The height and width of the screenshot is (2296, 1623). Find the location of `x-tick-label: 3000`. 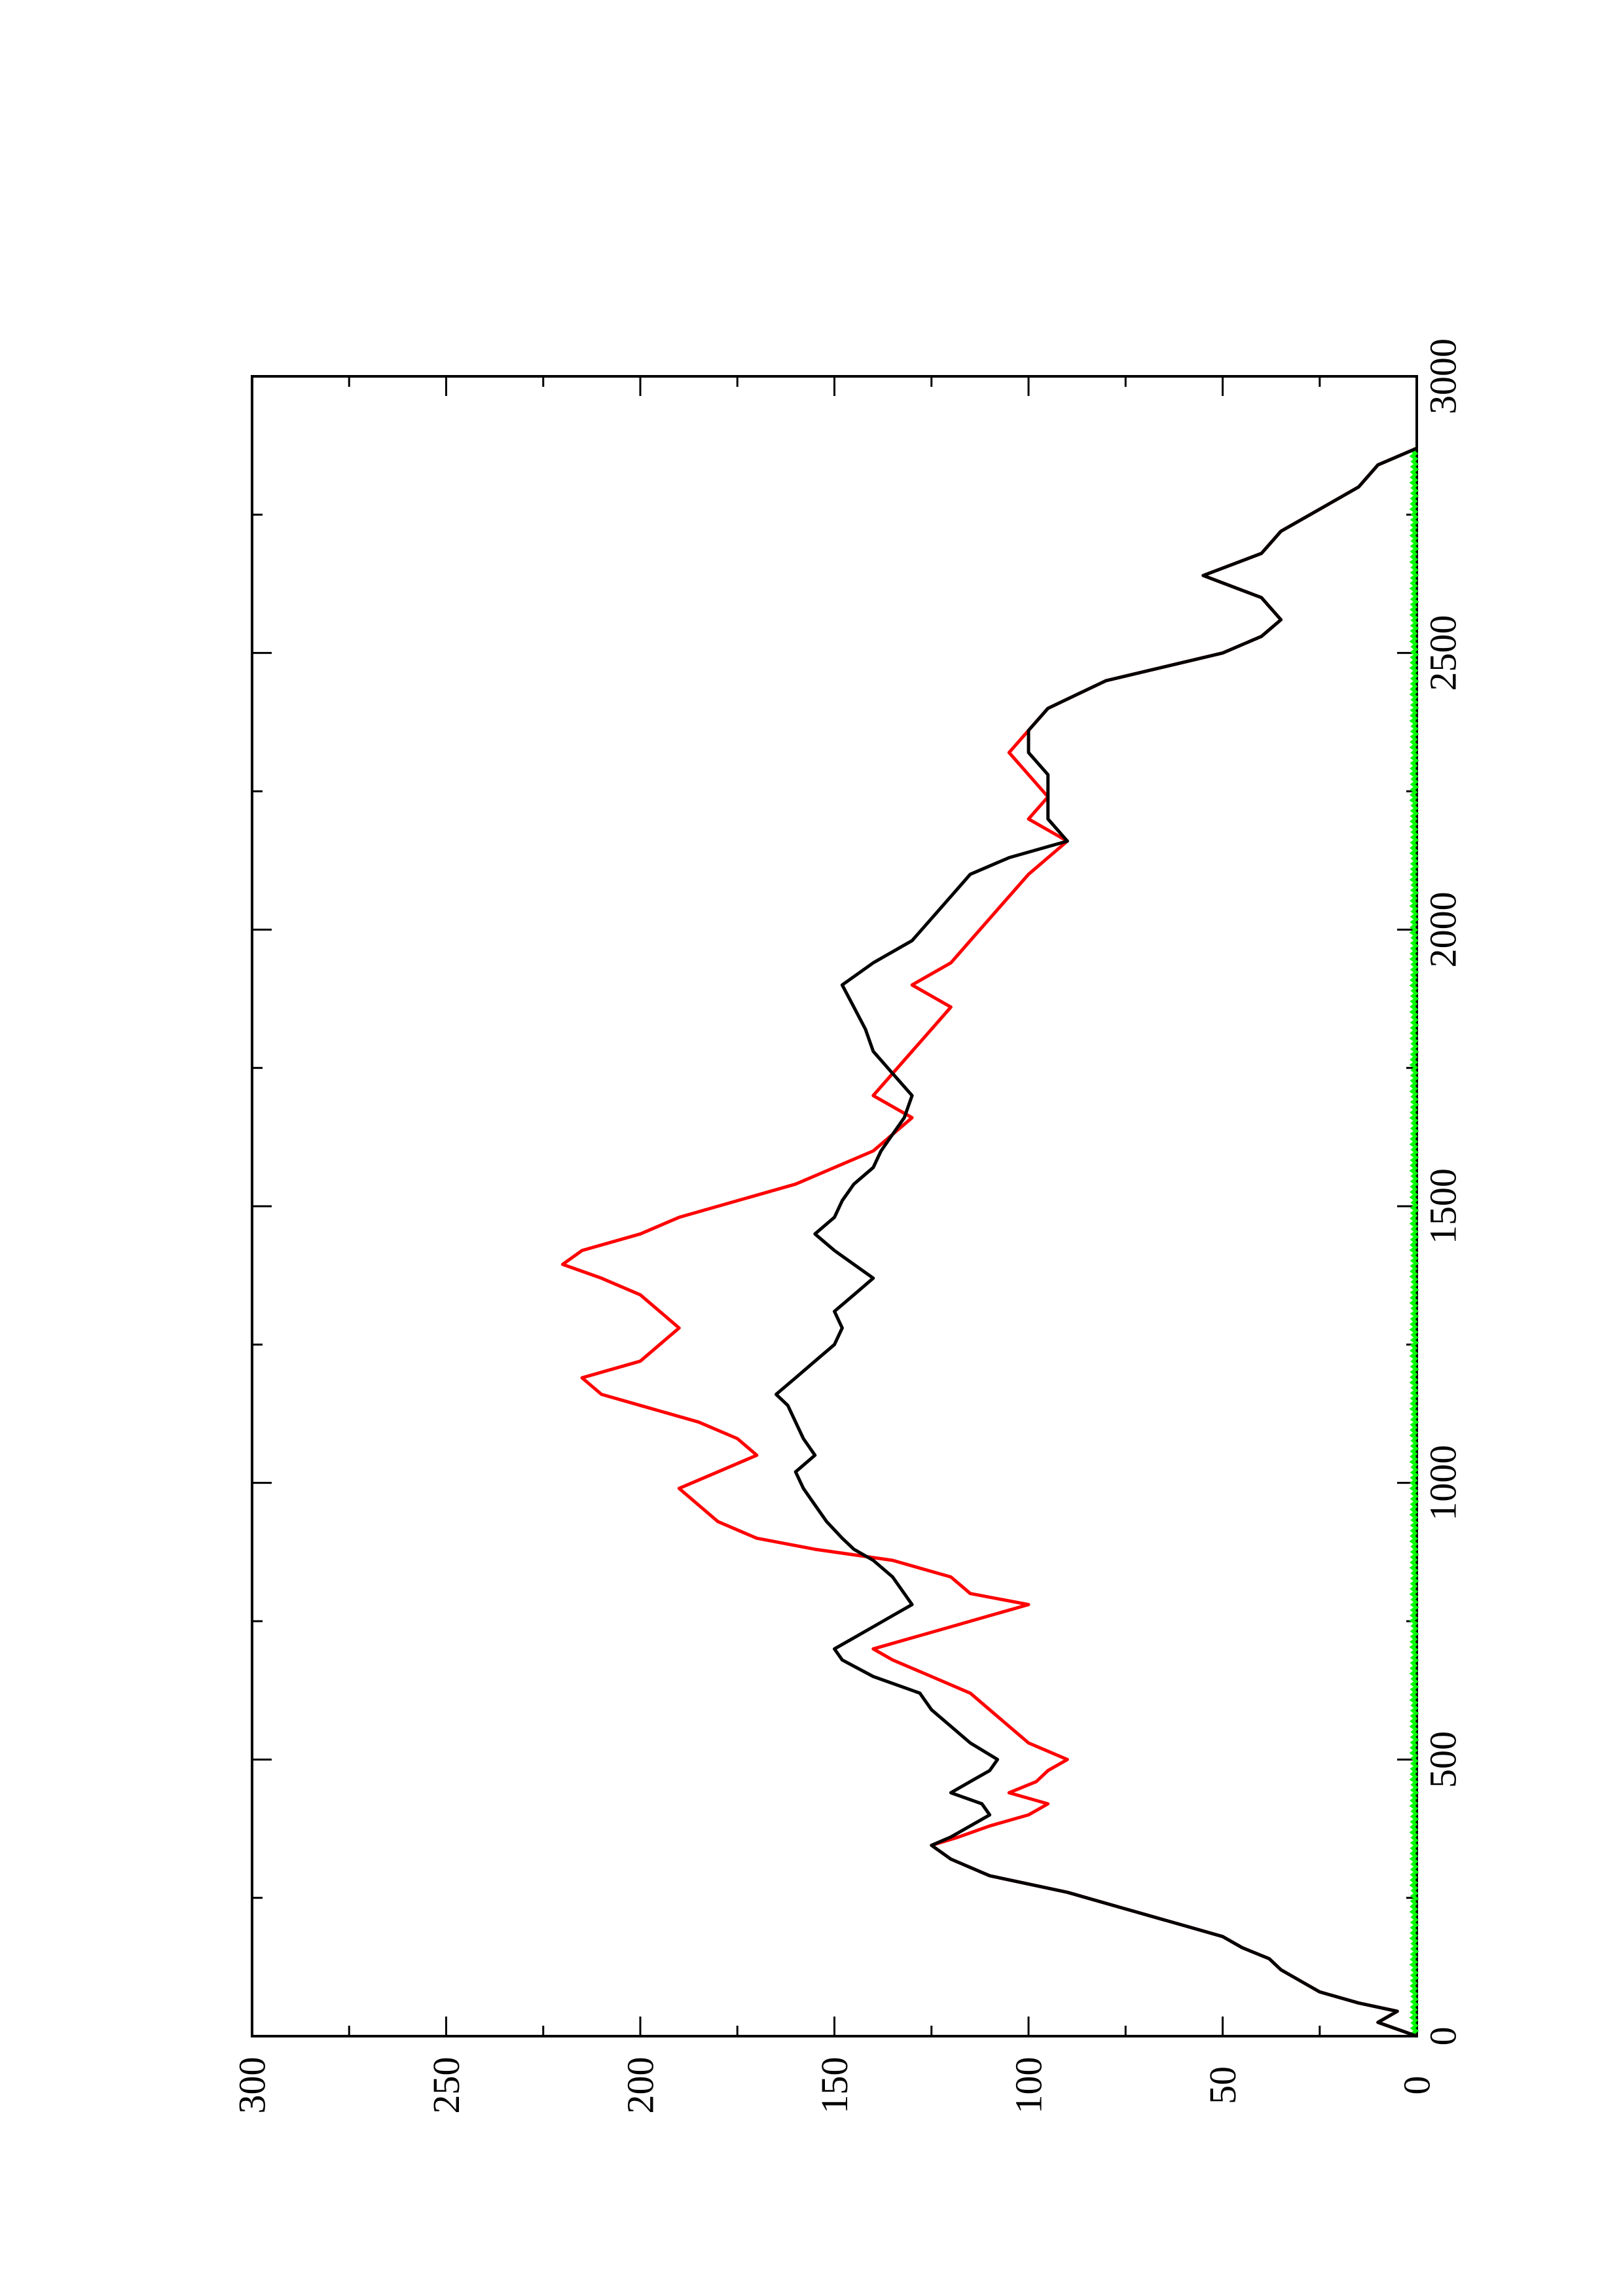

x-tick-label: 3000 is located at coordinates (1443, 376).